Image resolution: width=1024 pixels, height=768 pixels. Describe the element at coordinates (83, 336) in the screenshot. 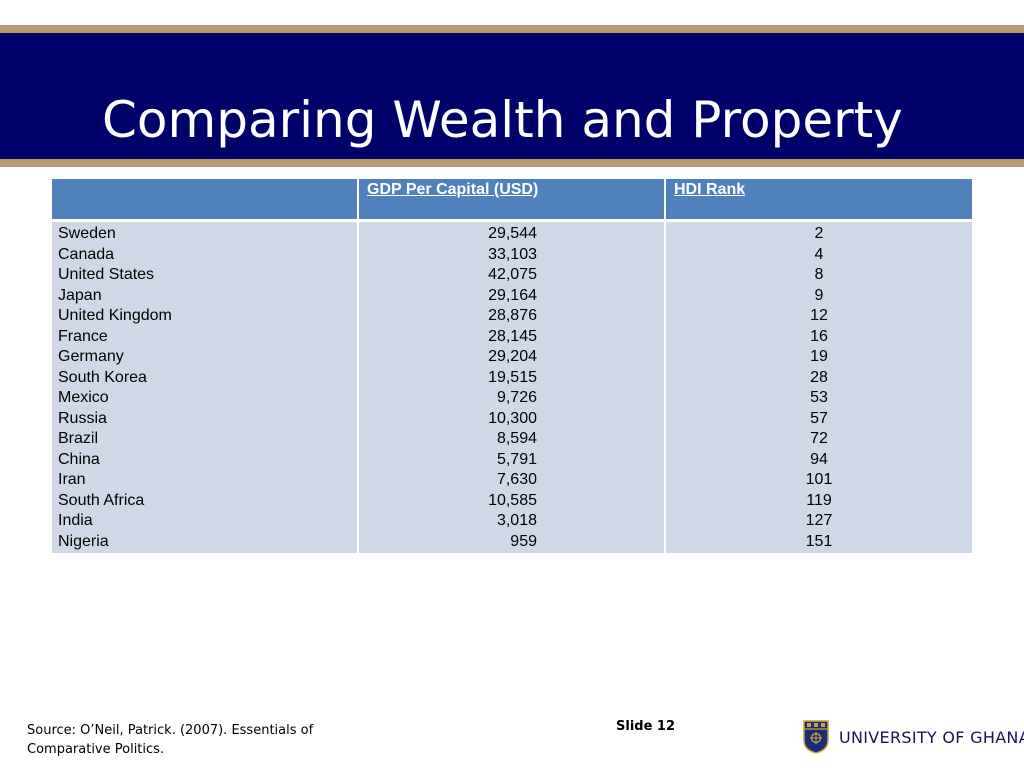

I see `country-cell: France` at that location.